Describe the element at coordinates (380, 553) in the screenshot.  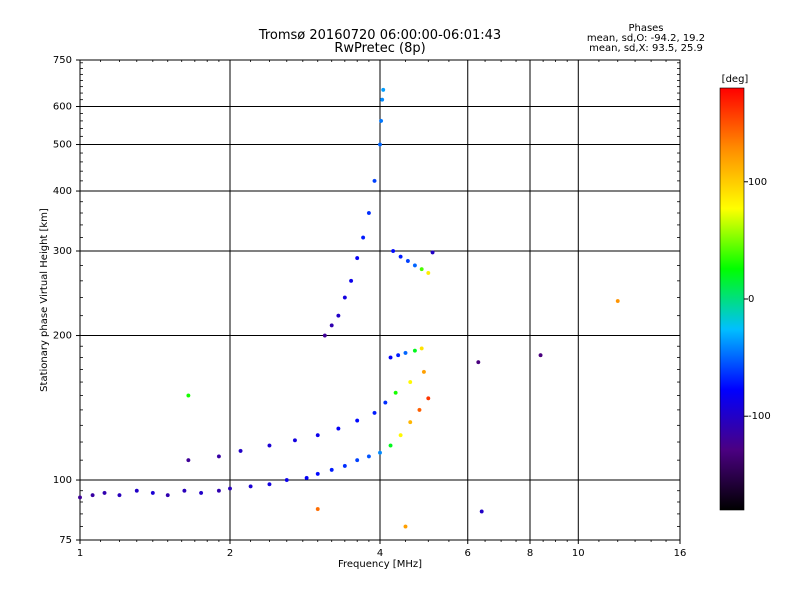
I see `x-tick-label: 4` at that location.